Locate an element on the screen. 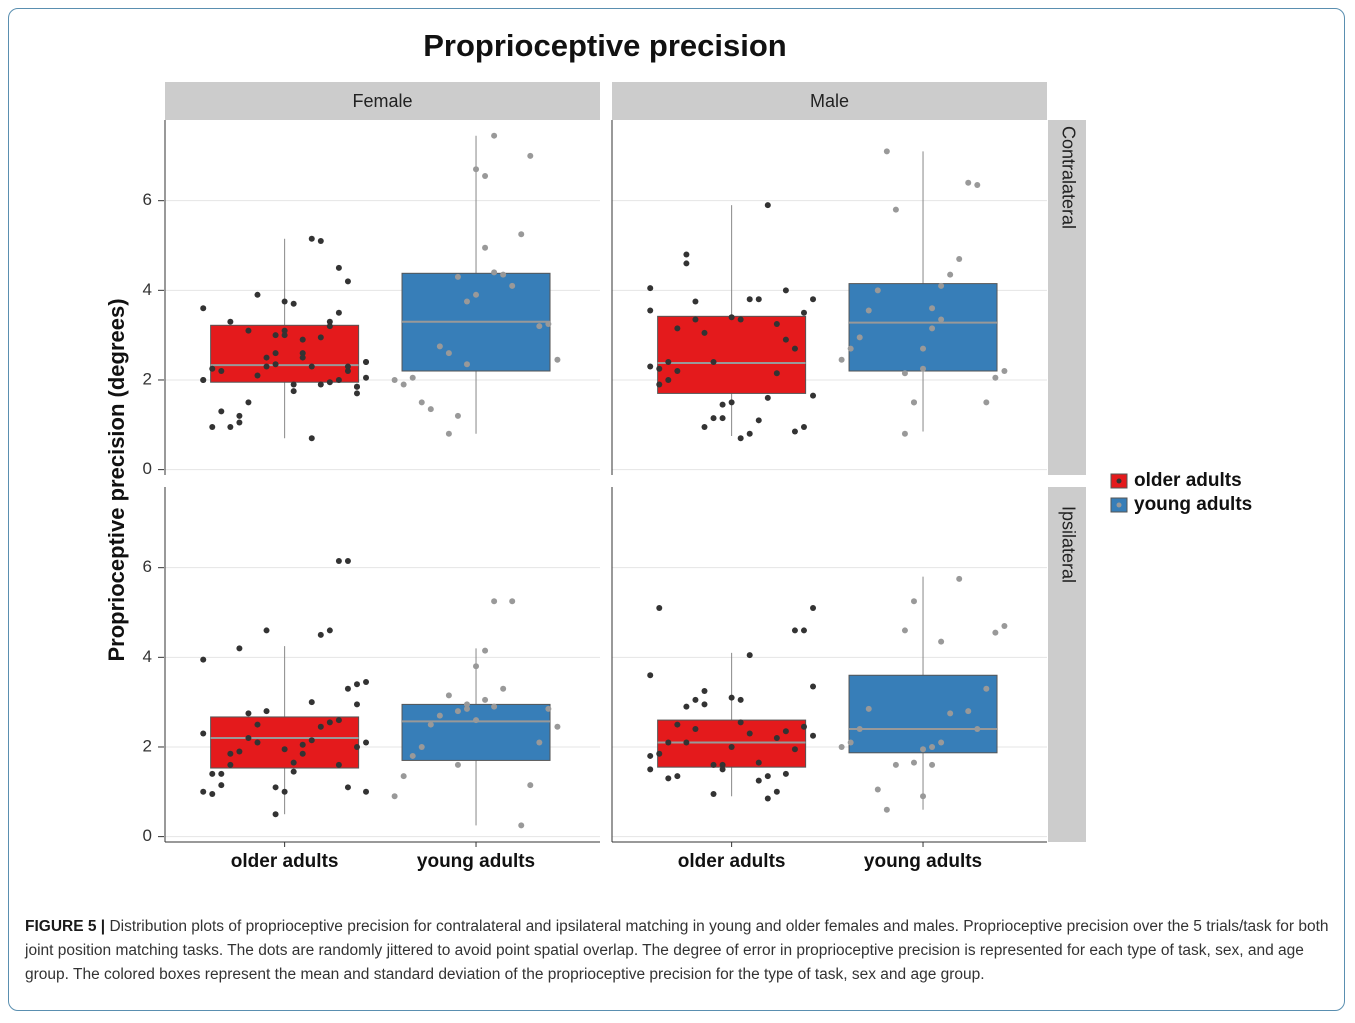 The width and height of the screenshot is (1355, 1023). facet-row-label: Ipsilateral is located at coordinates (1068, 544).